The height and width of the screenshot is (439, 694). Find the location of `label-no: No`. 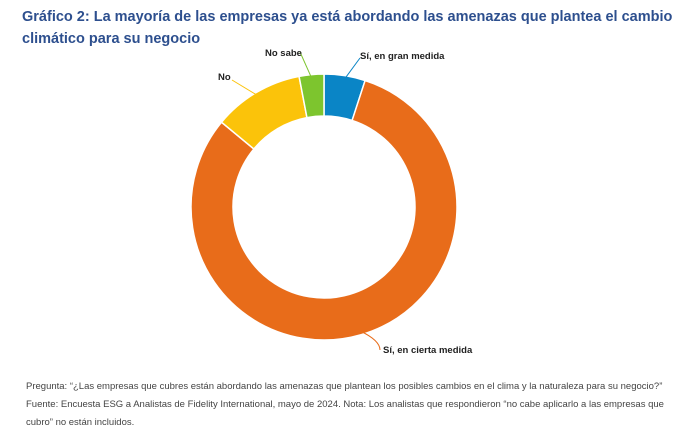

label-no: No is located at coordinates (224, 77).